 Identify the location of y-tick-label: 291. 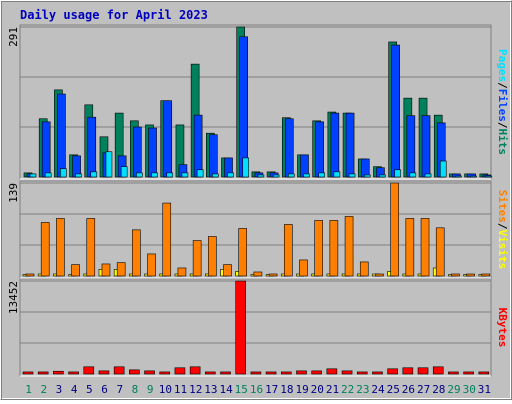
(13, 37).